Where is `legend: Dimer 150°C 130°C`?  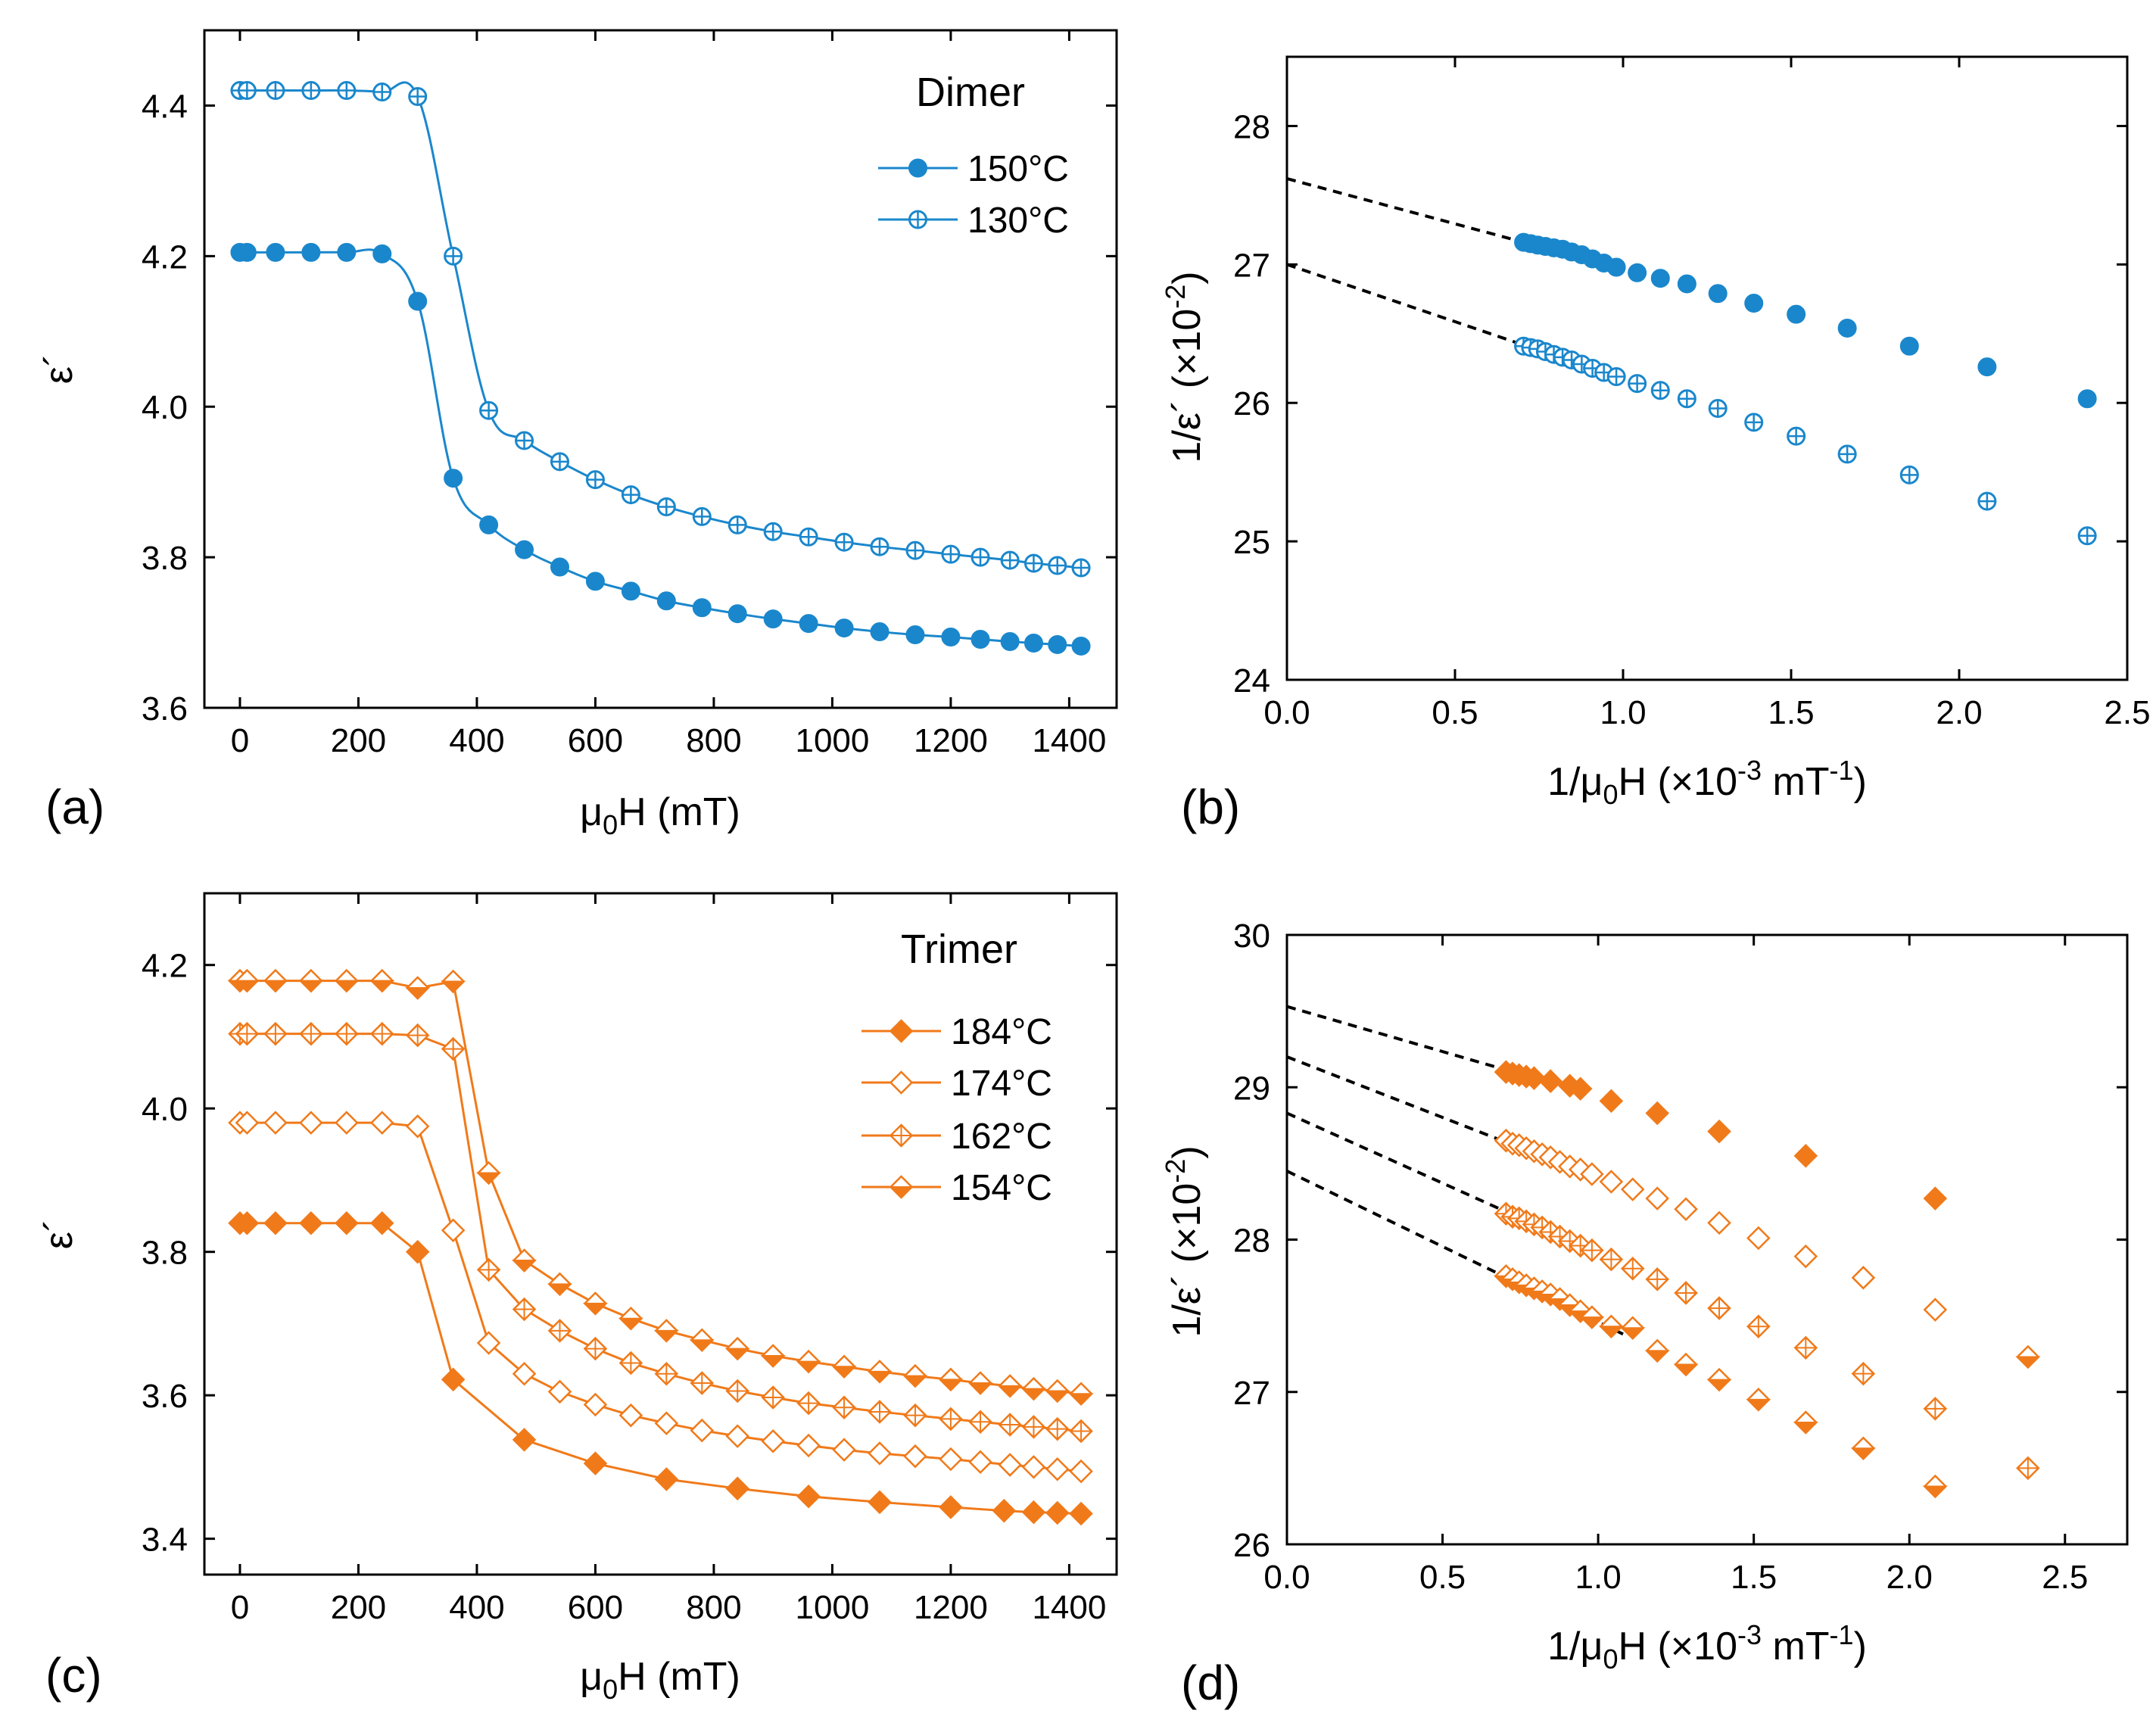
legend: Dimer 150°C 130°C is located at coordinates (974, 155).